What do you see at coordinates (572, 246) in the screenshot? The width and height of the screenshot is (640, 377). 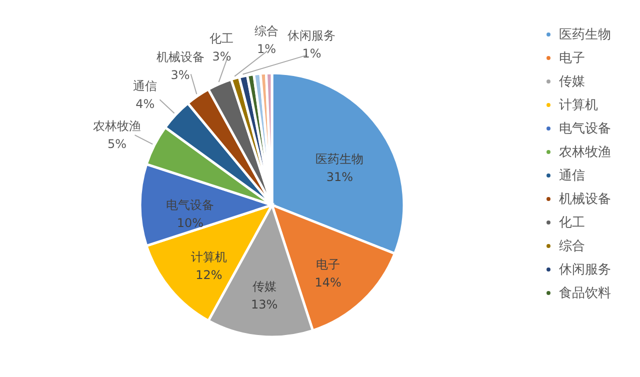 I see `legend-label: 综合` at bounding box center [572, 246].